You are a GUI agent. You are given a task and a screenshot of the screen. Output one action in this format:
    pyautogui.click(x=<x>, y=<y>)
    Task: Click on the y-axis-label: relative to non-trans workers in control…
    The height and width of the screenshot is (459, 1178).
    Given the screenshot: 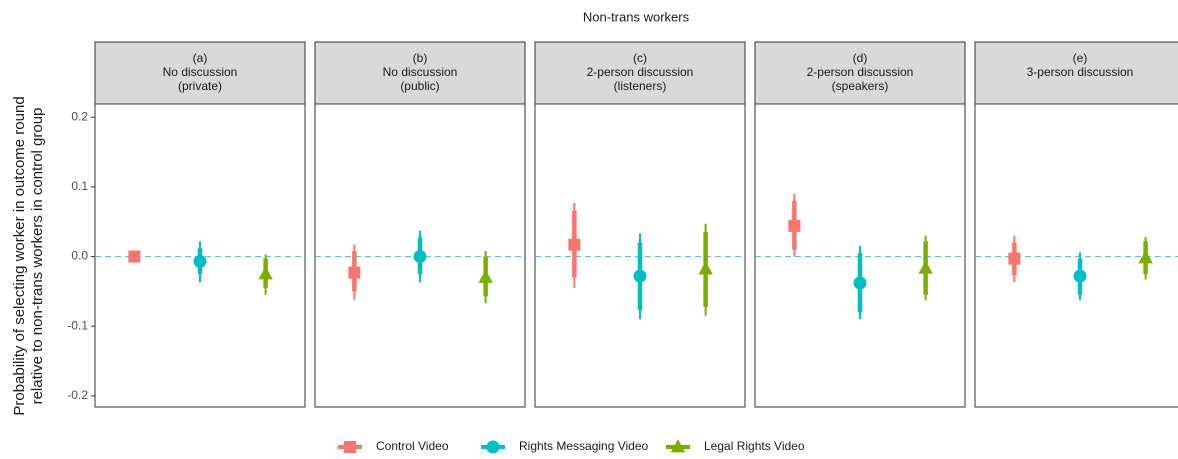 What is the action you would take?
    pyautogui.click(x=37, y=256)
    